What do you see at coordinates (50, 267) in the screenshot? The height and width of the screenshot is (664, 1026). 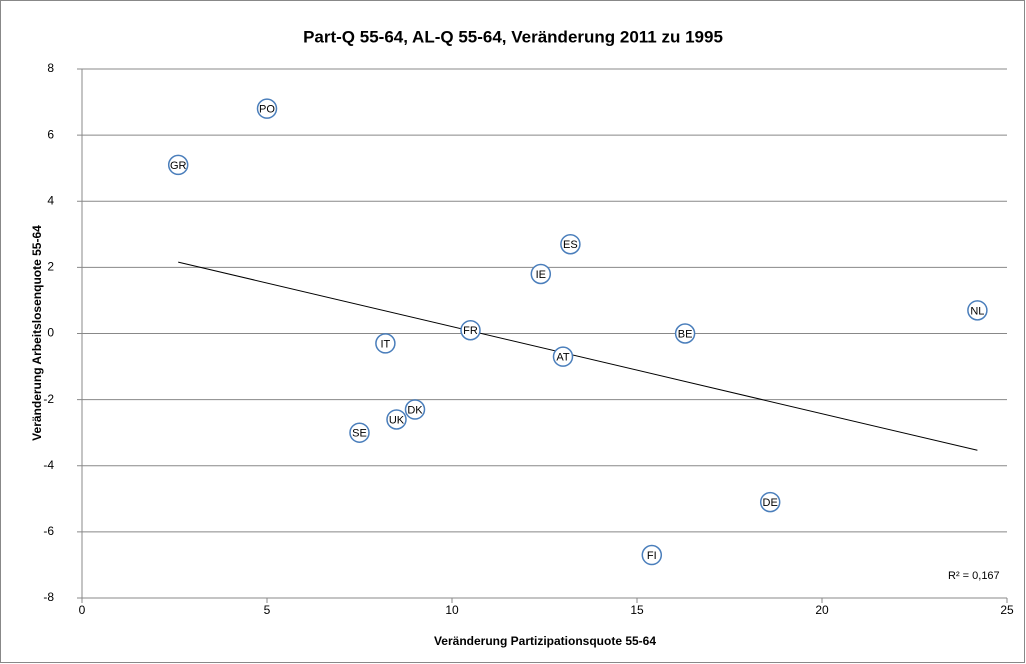 I see `y-tick-label: 2` at bounding box center [50, 267].